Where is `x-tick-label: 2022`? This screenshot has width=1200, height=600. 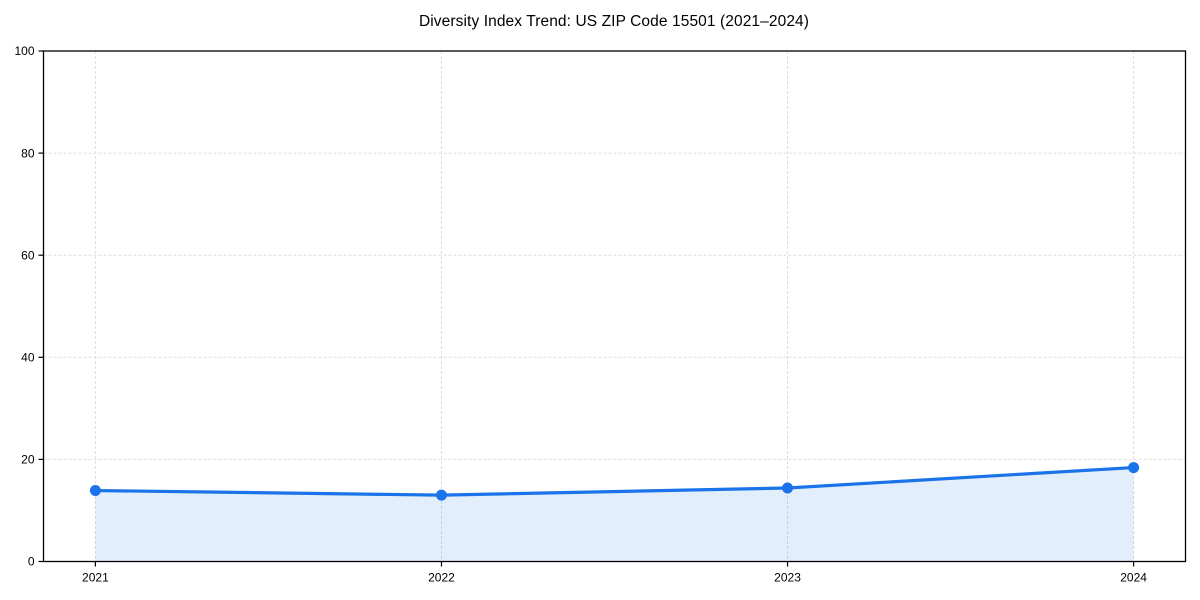 x-tick-label: 2022 is located at coordinates (441, 578).